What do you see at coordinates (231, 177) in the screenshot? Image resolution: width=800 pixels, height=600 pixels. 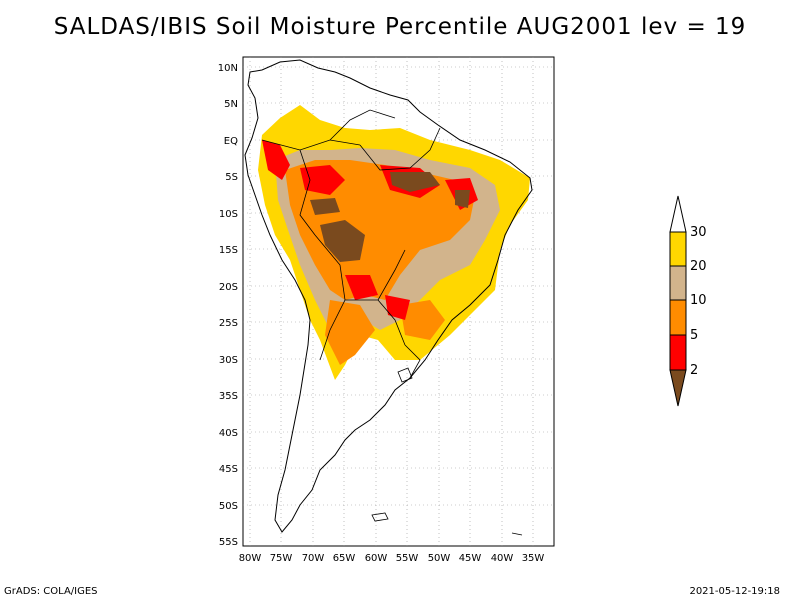 I see `lat-label: 5S` at bounding box center [231, 177].